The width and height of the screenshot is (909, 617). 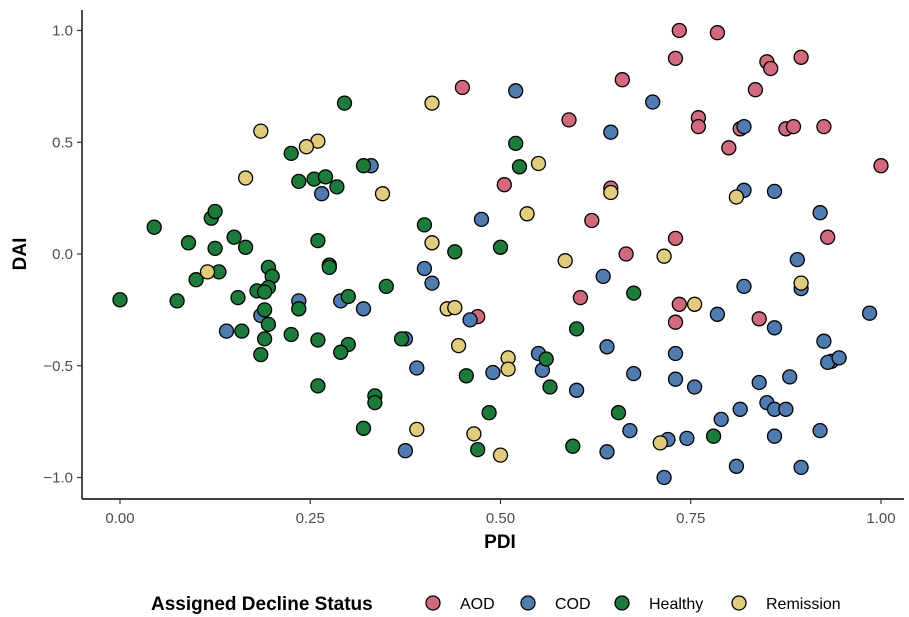 What do you see at coordinates (310, 518) in the screenshot?
I see `x-tick-label: 0.25` at bounding box center [310, 518].